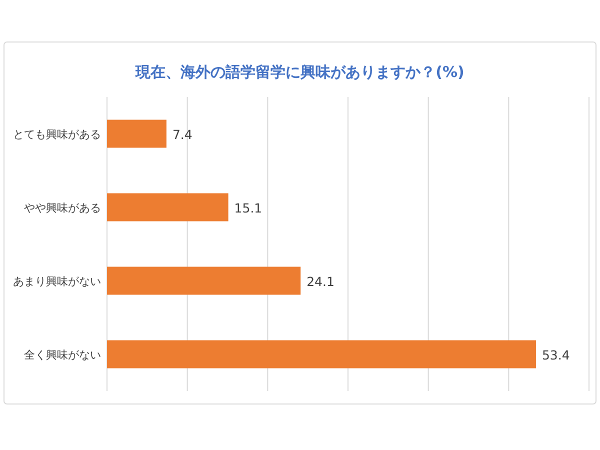  What do you see at coordinates (556, 354) in the screenshot?
I see `data-label: 53.4` at bounding box center [556, 354].